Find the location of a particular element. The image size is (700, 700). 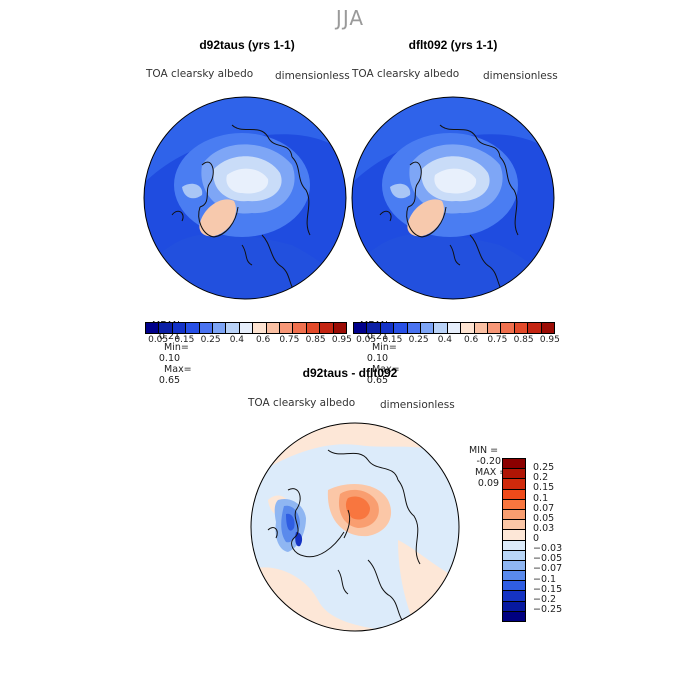

diff-map is located at coordinates (355, 527).